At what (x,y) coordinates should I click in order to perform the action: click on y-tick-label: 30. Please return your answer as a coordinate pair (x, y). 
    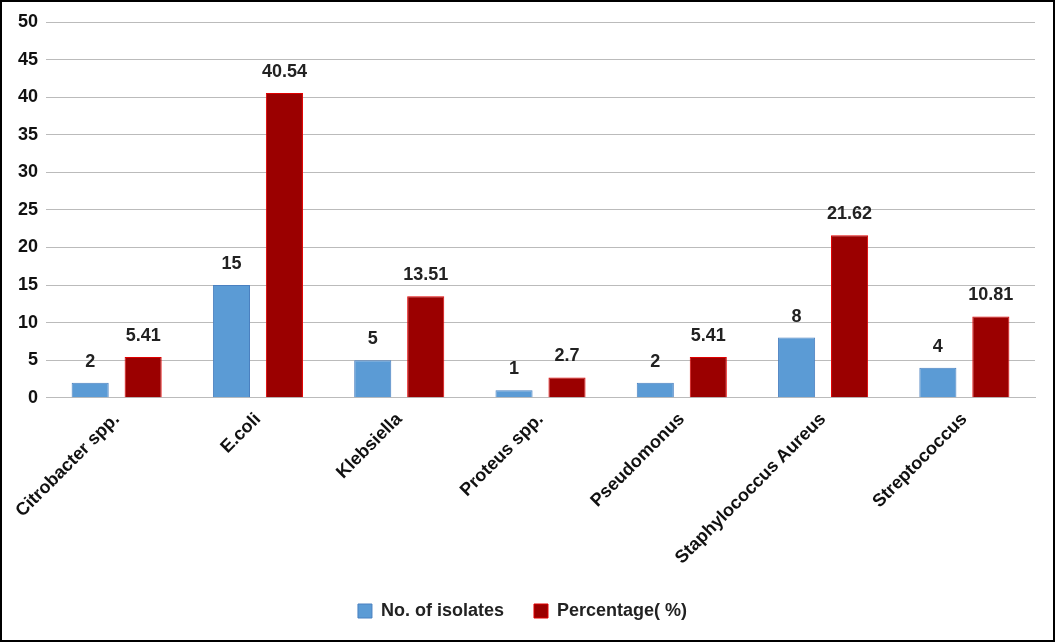
    Looking at the image, I should click on (28, 171).